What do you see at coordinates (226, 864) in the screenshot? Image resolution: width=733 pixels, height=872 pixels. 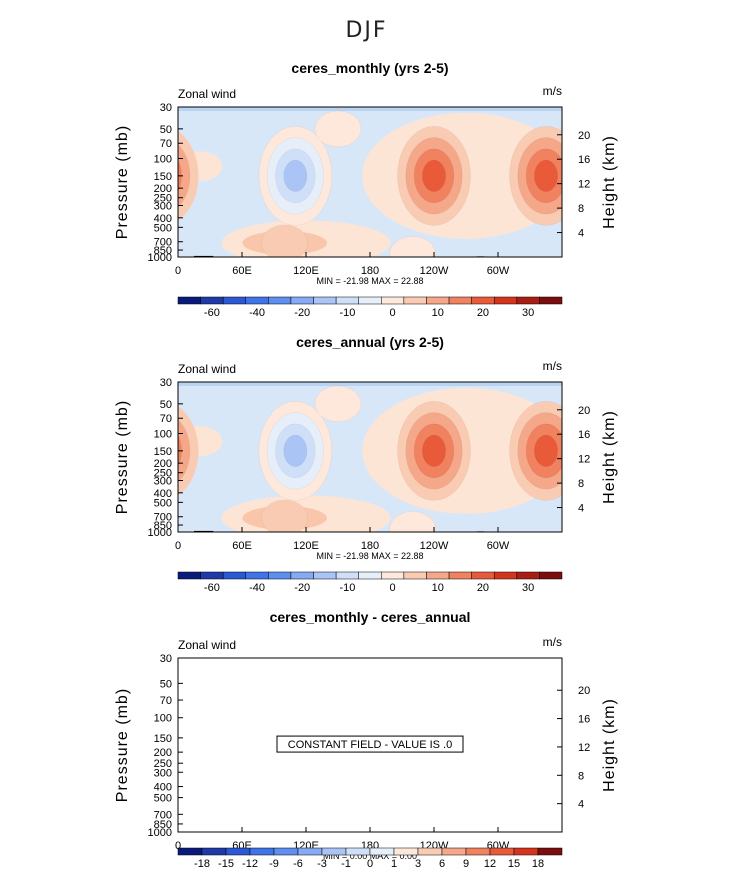 I see `colorbar-label: -15` at bounding box center [226, 864].